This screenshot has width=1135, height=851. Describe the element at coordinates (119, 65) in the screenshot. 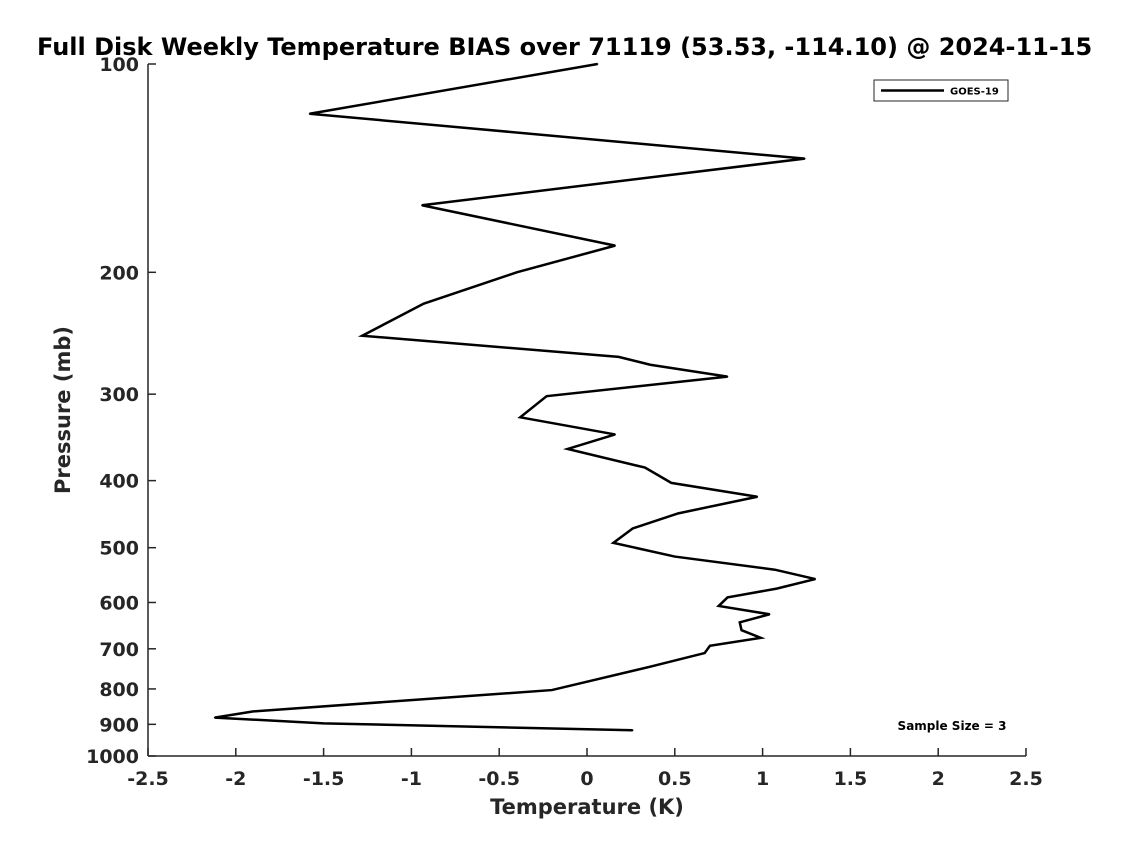

I see `y-tick-label: 100` at that location.